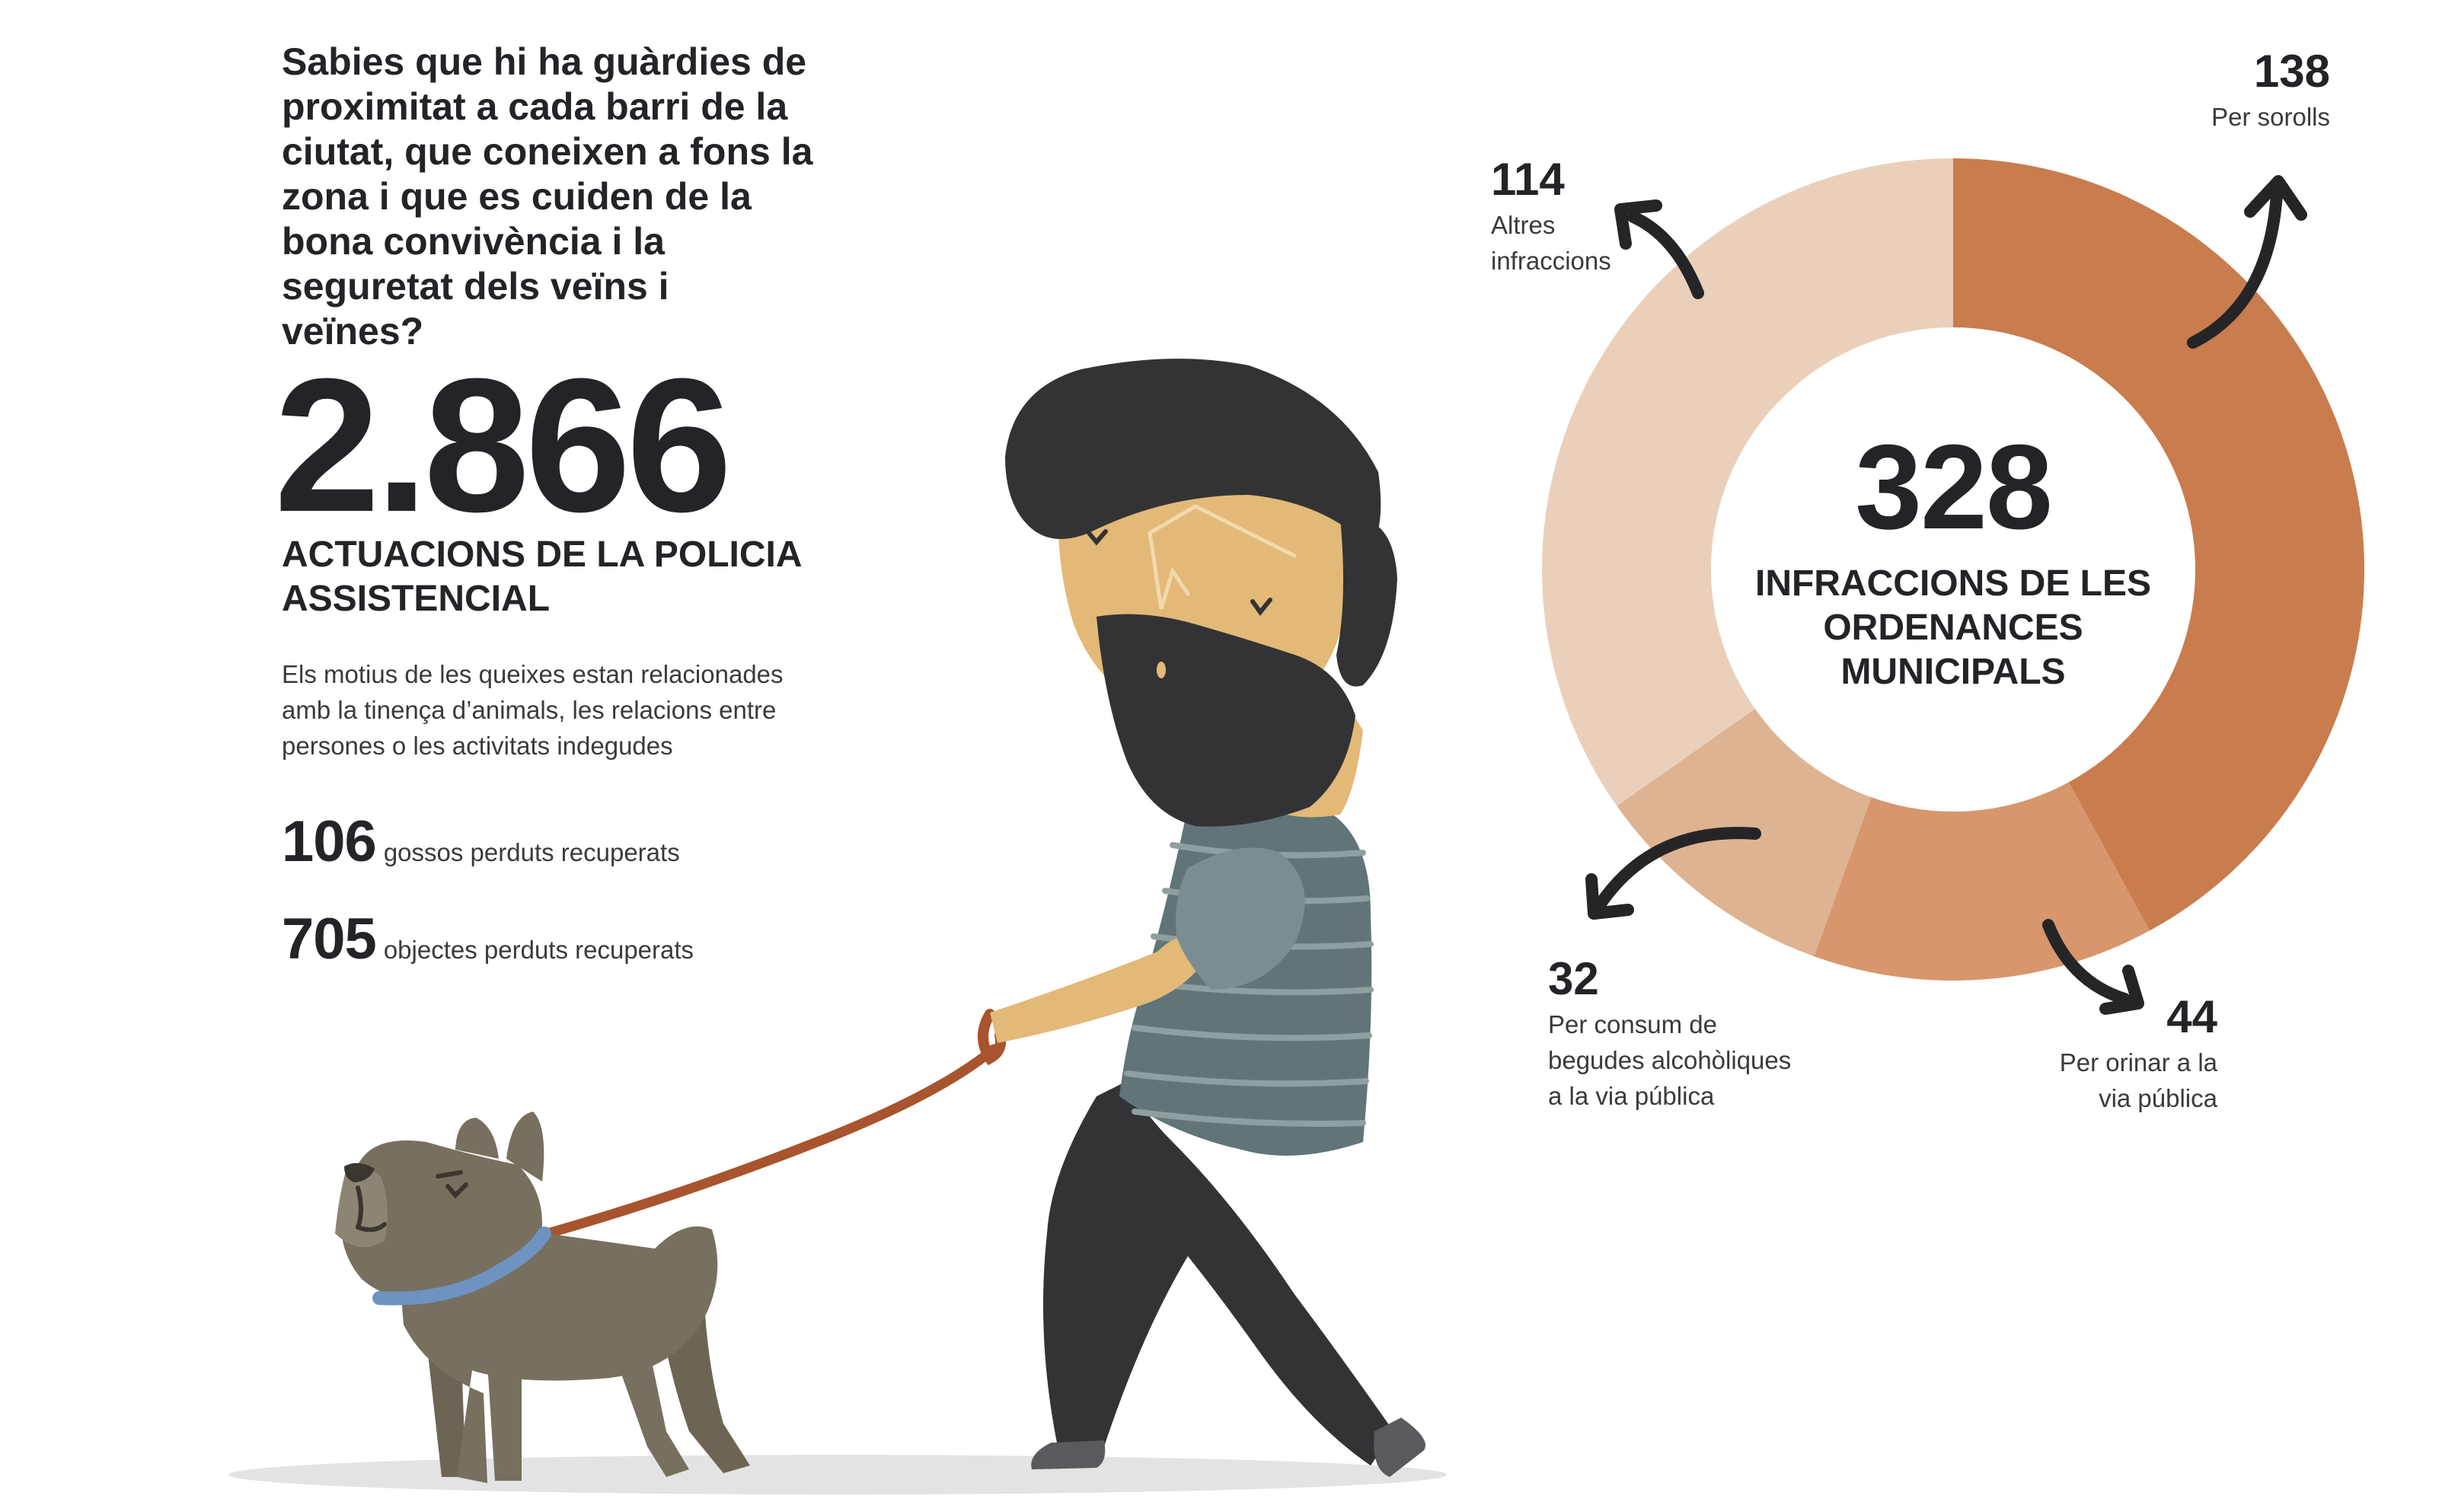 The width and height of the screenshot is (2458, 1512). I want to click on arrow-sorolls, so click(2235, 268).